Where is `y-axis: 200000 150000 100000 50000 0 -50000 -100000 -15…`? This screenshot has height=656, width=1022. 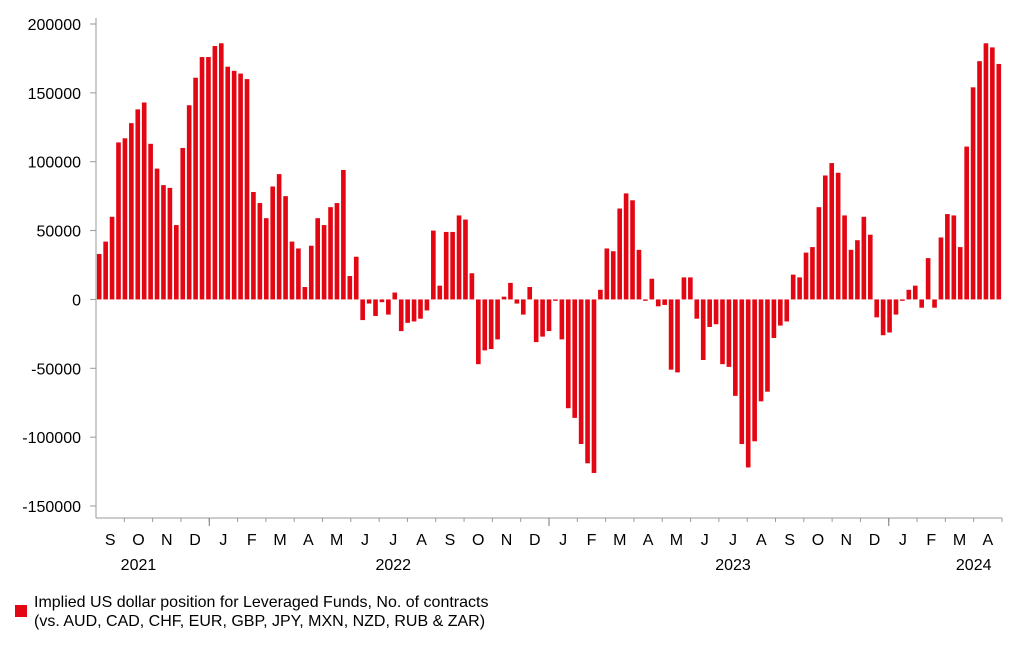
y-axis: 200000 150000 100000 50000 0 -50000 -100000 -15… is located at coordinates (59, 267).